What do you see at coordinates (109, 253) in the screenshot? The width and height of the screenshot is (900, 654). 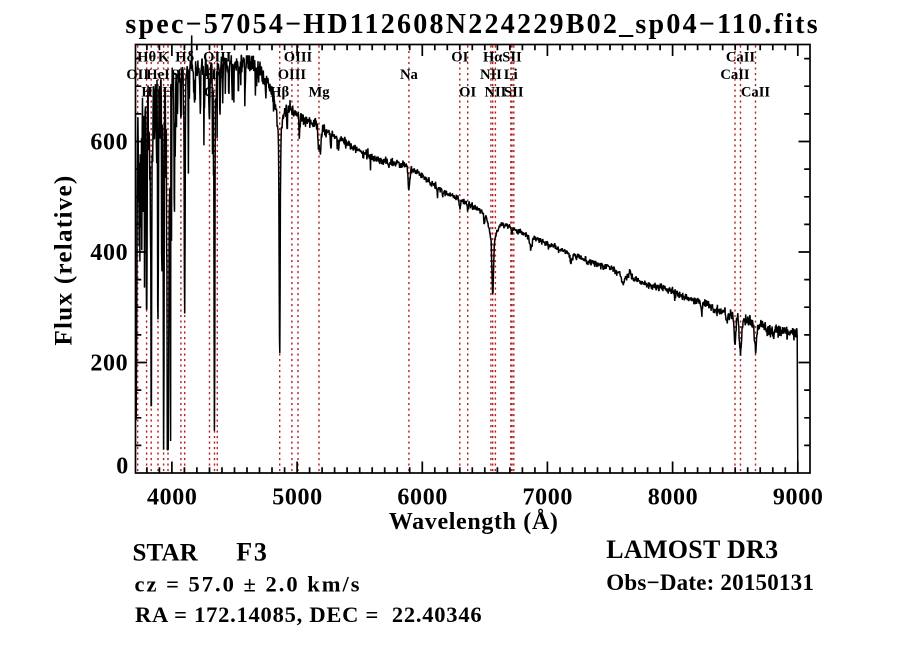 I see `svg-text: 400` at bounding box center [109, 253].